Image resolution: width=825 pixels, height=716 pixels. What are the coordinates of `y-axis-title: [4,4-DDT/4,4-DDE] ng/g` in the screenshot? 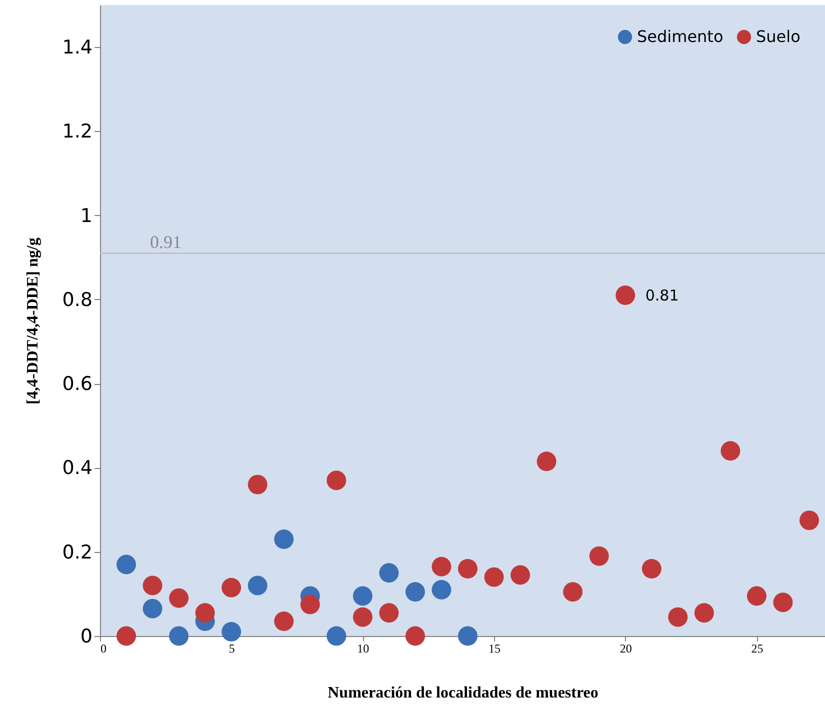 It's located at (33, 321).